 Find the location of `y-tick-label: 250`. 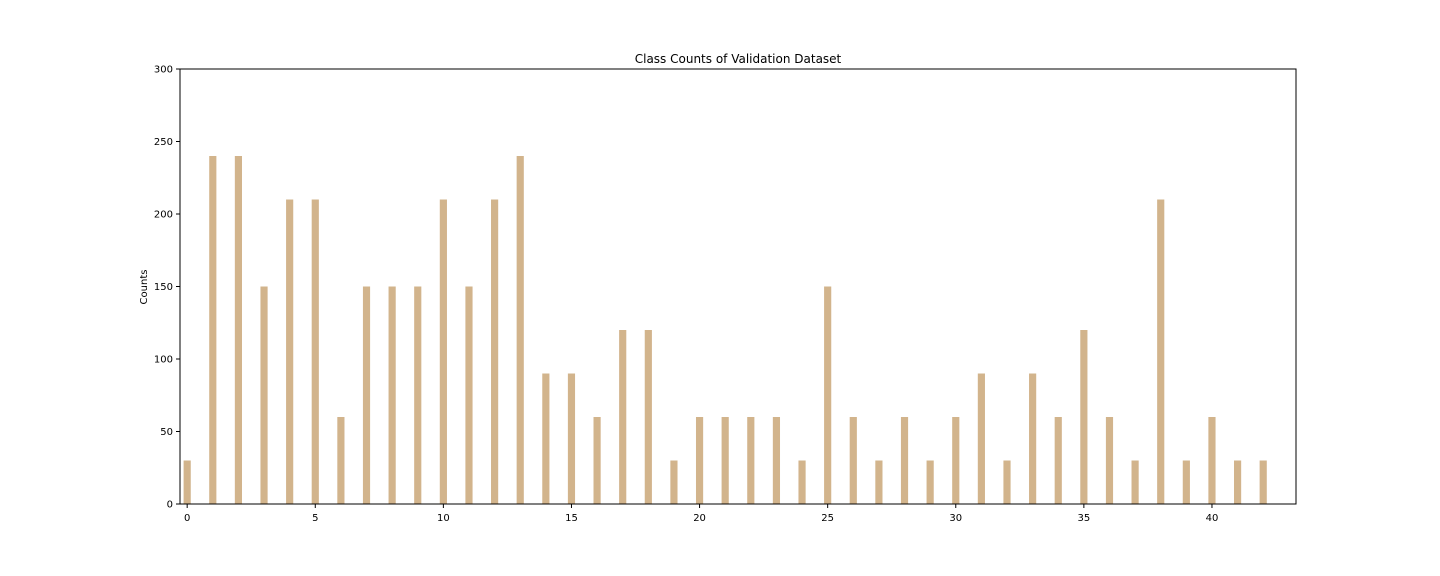

y-tick-label: 250 is located at coordinates (163, 142).